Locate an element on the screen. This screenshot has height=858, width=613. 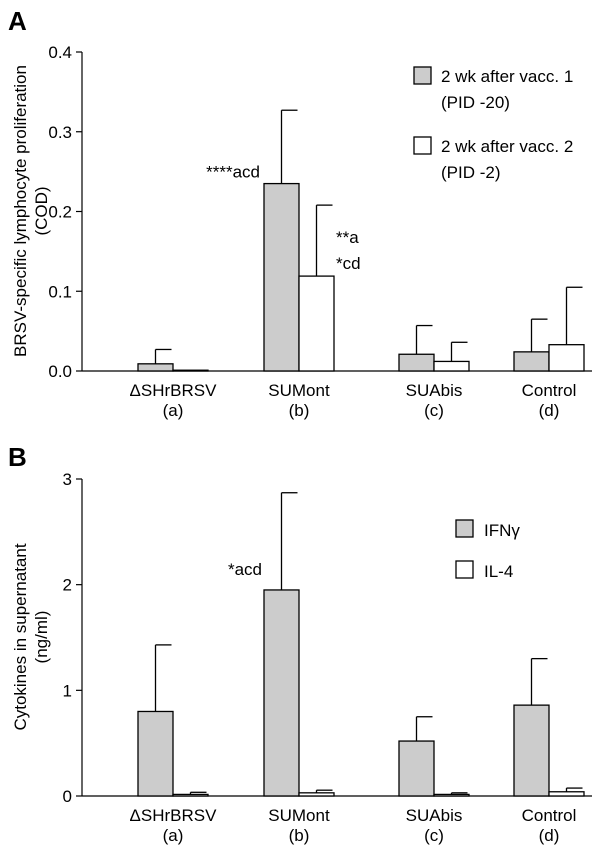
legend-label-ifng: IFNγ is located at coordinates (502, 530).